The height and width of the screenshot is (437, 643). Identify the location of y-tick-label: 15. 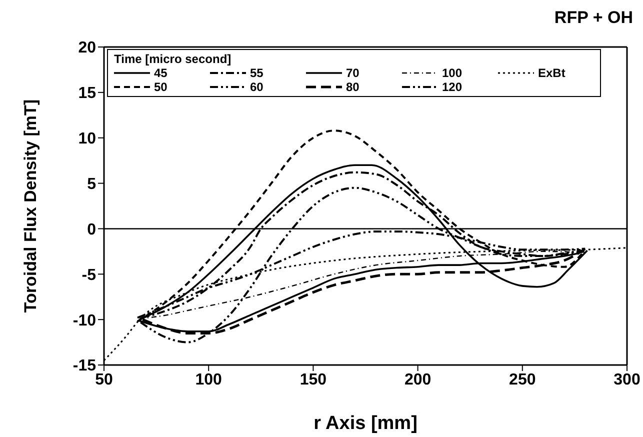
(87, 93).